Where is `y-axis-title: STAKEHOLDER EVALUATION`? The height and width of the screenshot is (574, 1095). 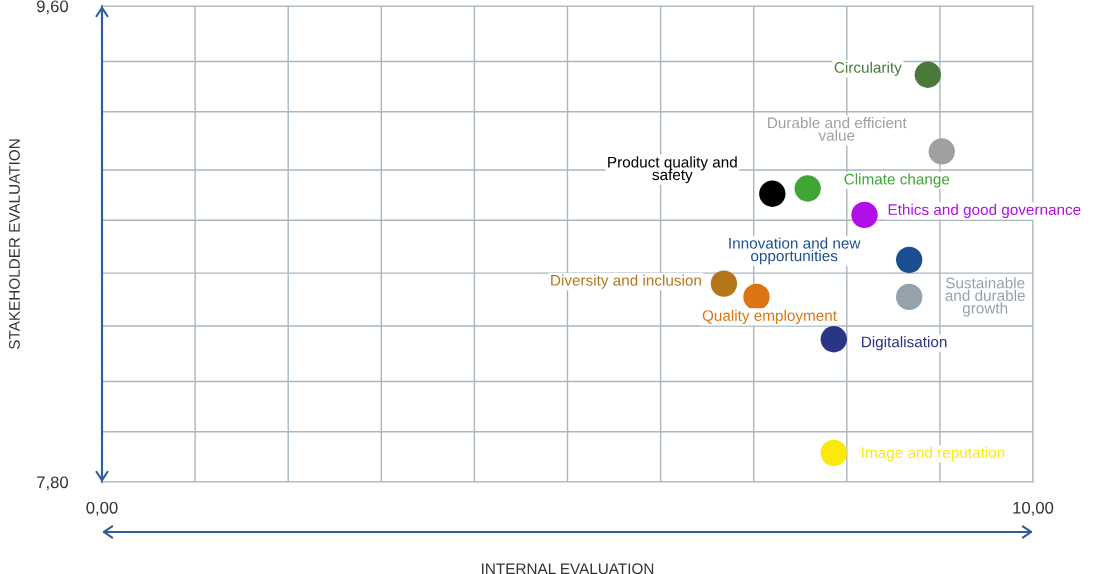
y-axis-title: STAKEHOLDER EVALUATION is located at coordinates (14, 244).